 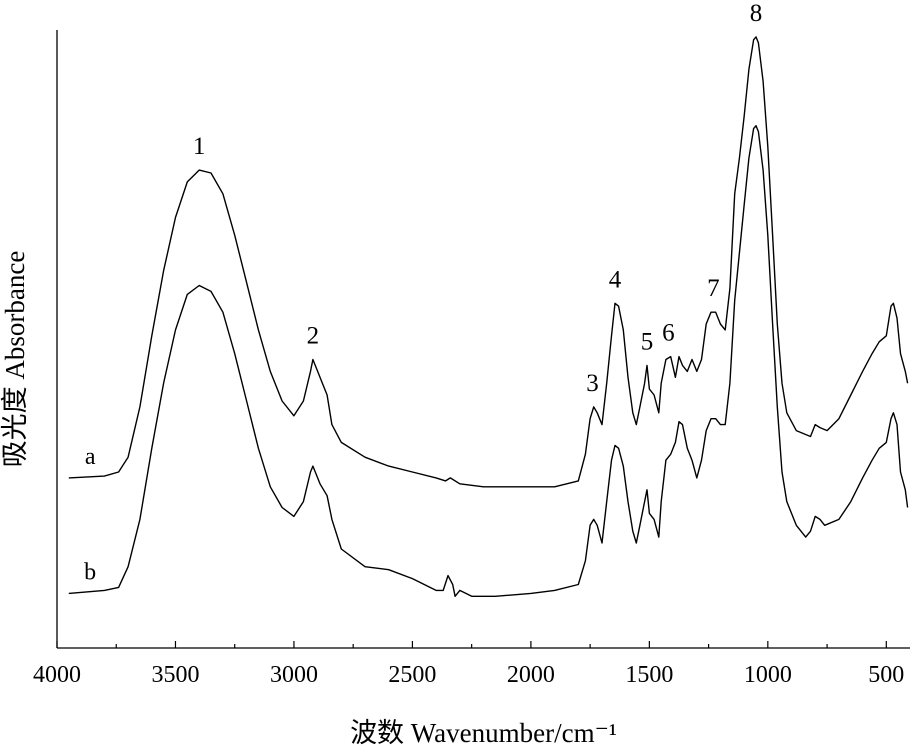 I want to click on series-labels: ab, so click(x=90, y=514).